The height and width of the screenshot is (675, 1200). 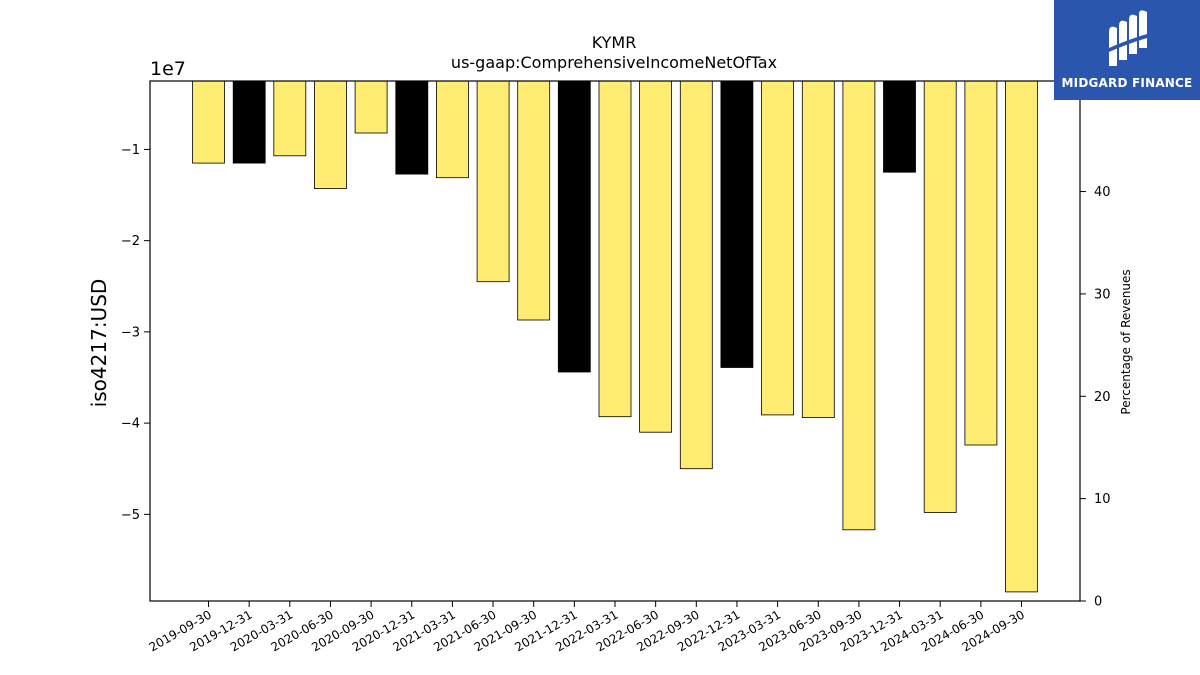 I want to click on chart-title: KYMR, so click(x=614, y=42).